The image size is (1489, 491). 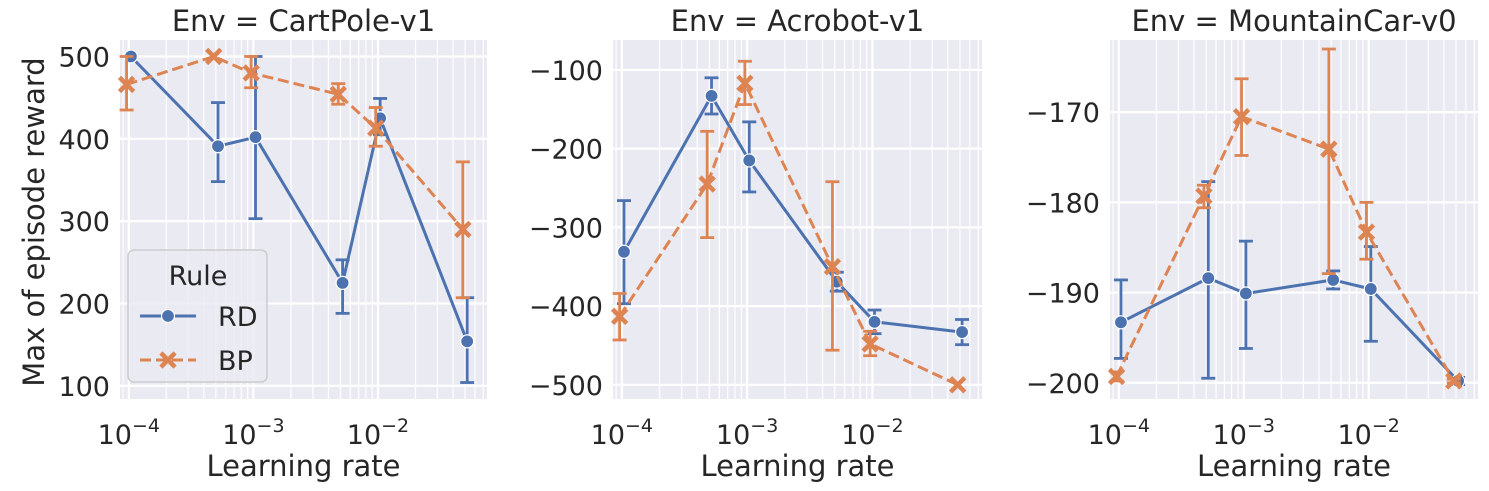 What do you see at coordinates (84, 387) in the screenshot?
I see `y-tick-label: 100` at bounding box center [84, 387].